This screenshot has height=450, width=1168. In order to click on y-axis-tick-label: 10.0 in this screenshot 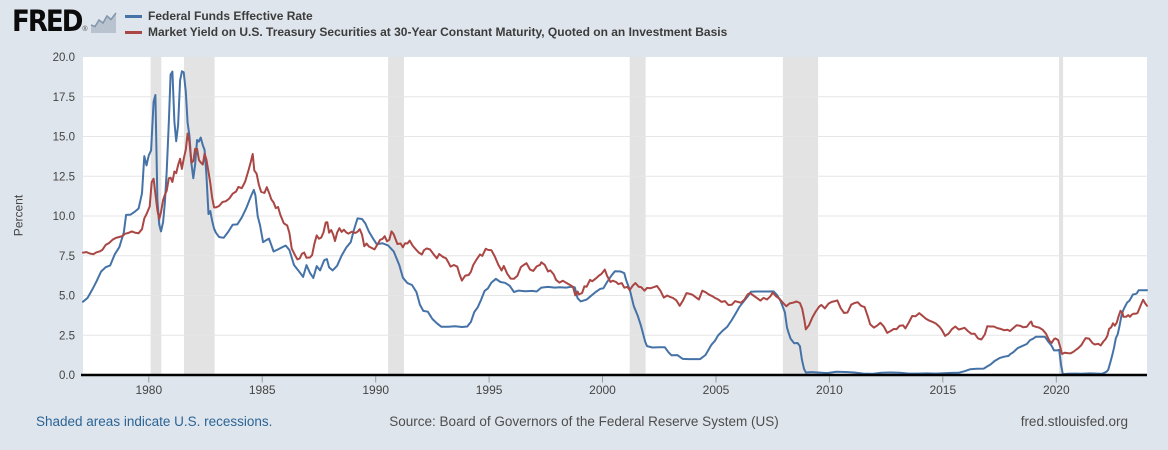, I will do `click(64, 217)`.